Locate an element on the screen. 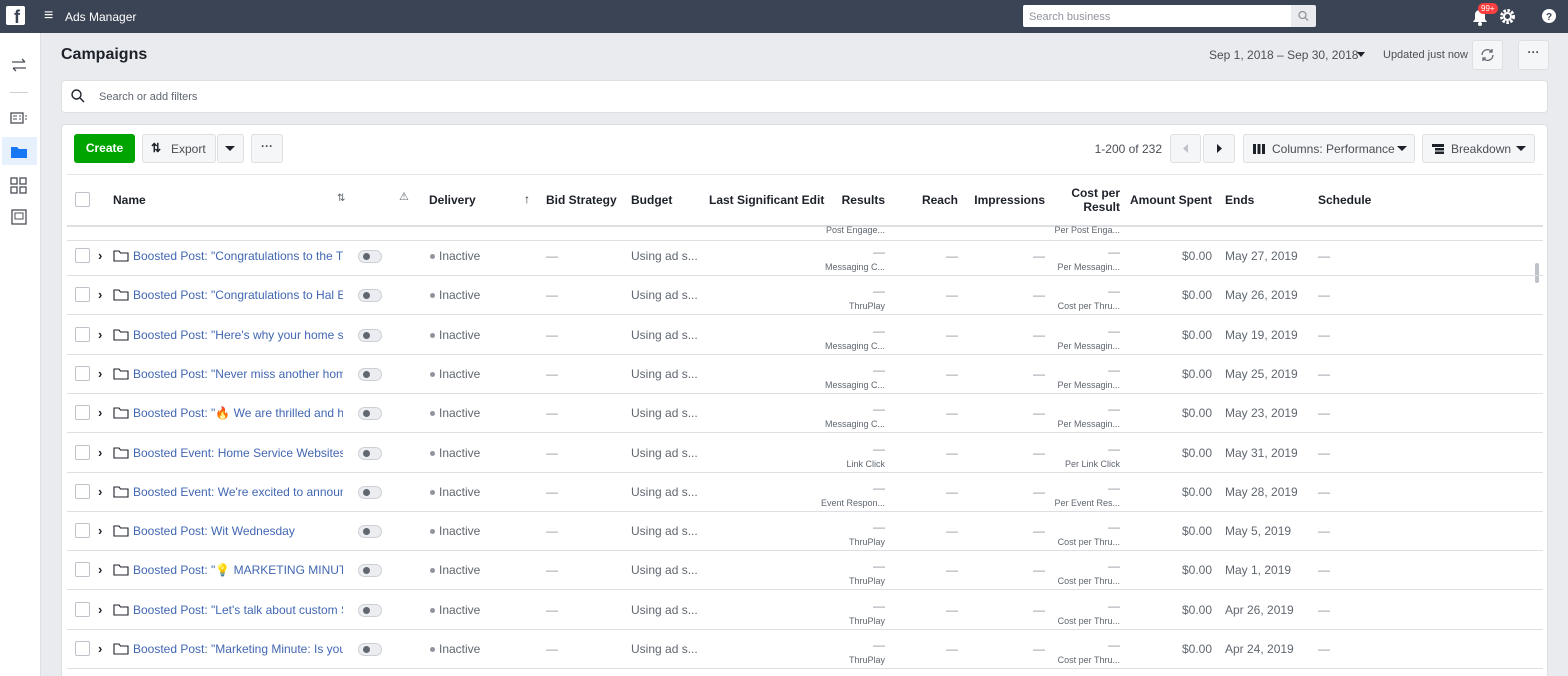  filter-search-icon is located at coordinates (78, 96).